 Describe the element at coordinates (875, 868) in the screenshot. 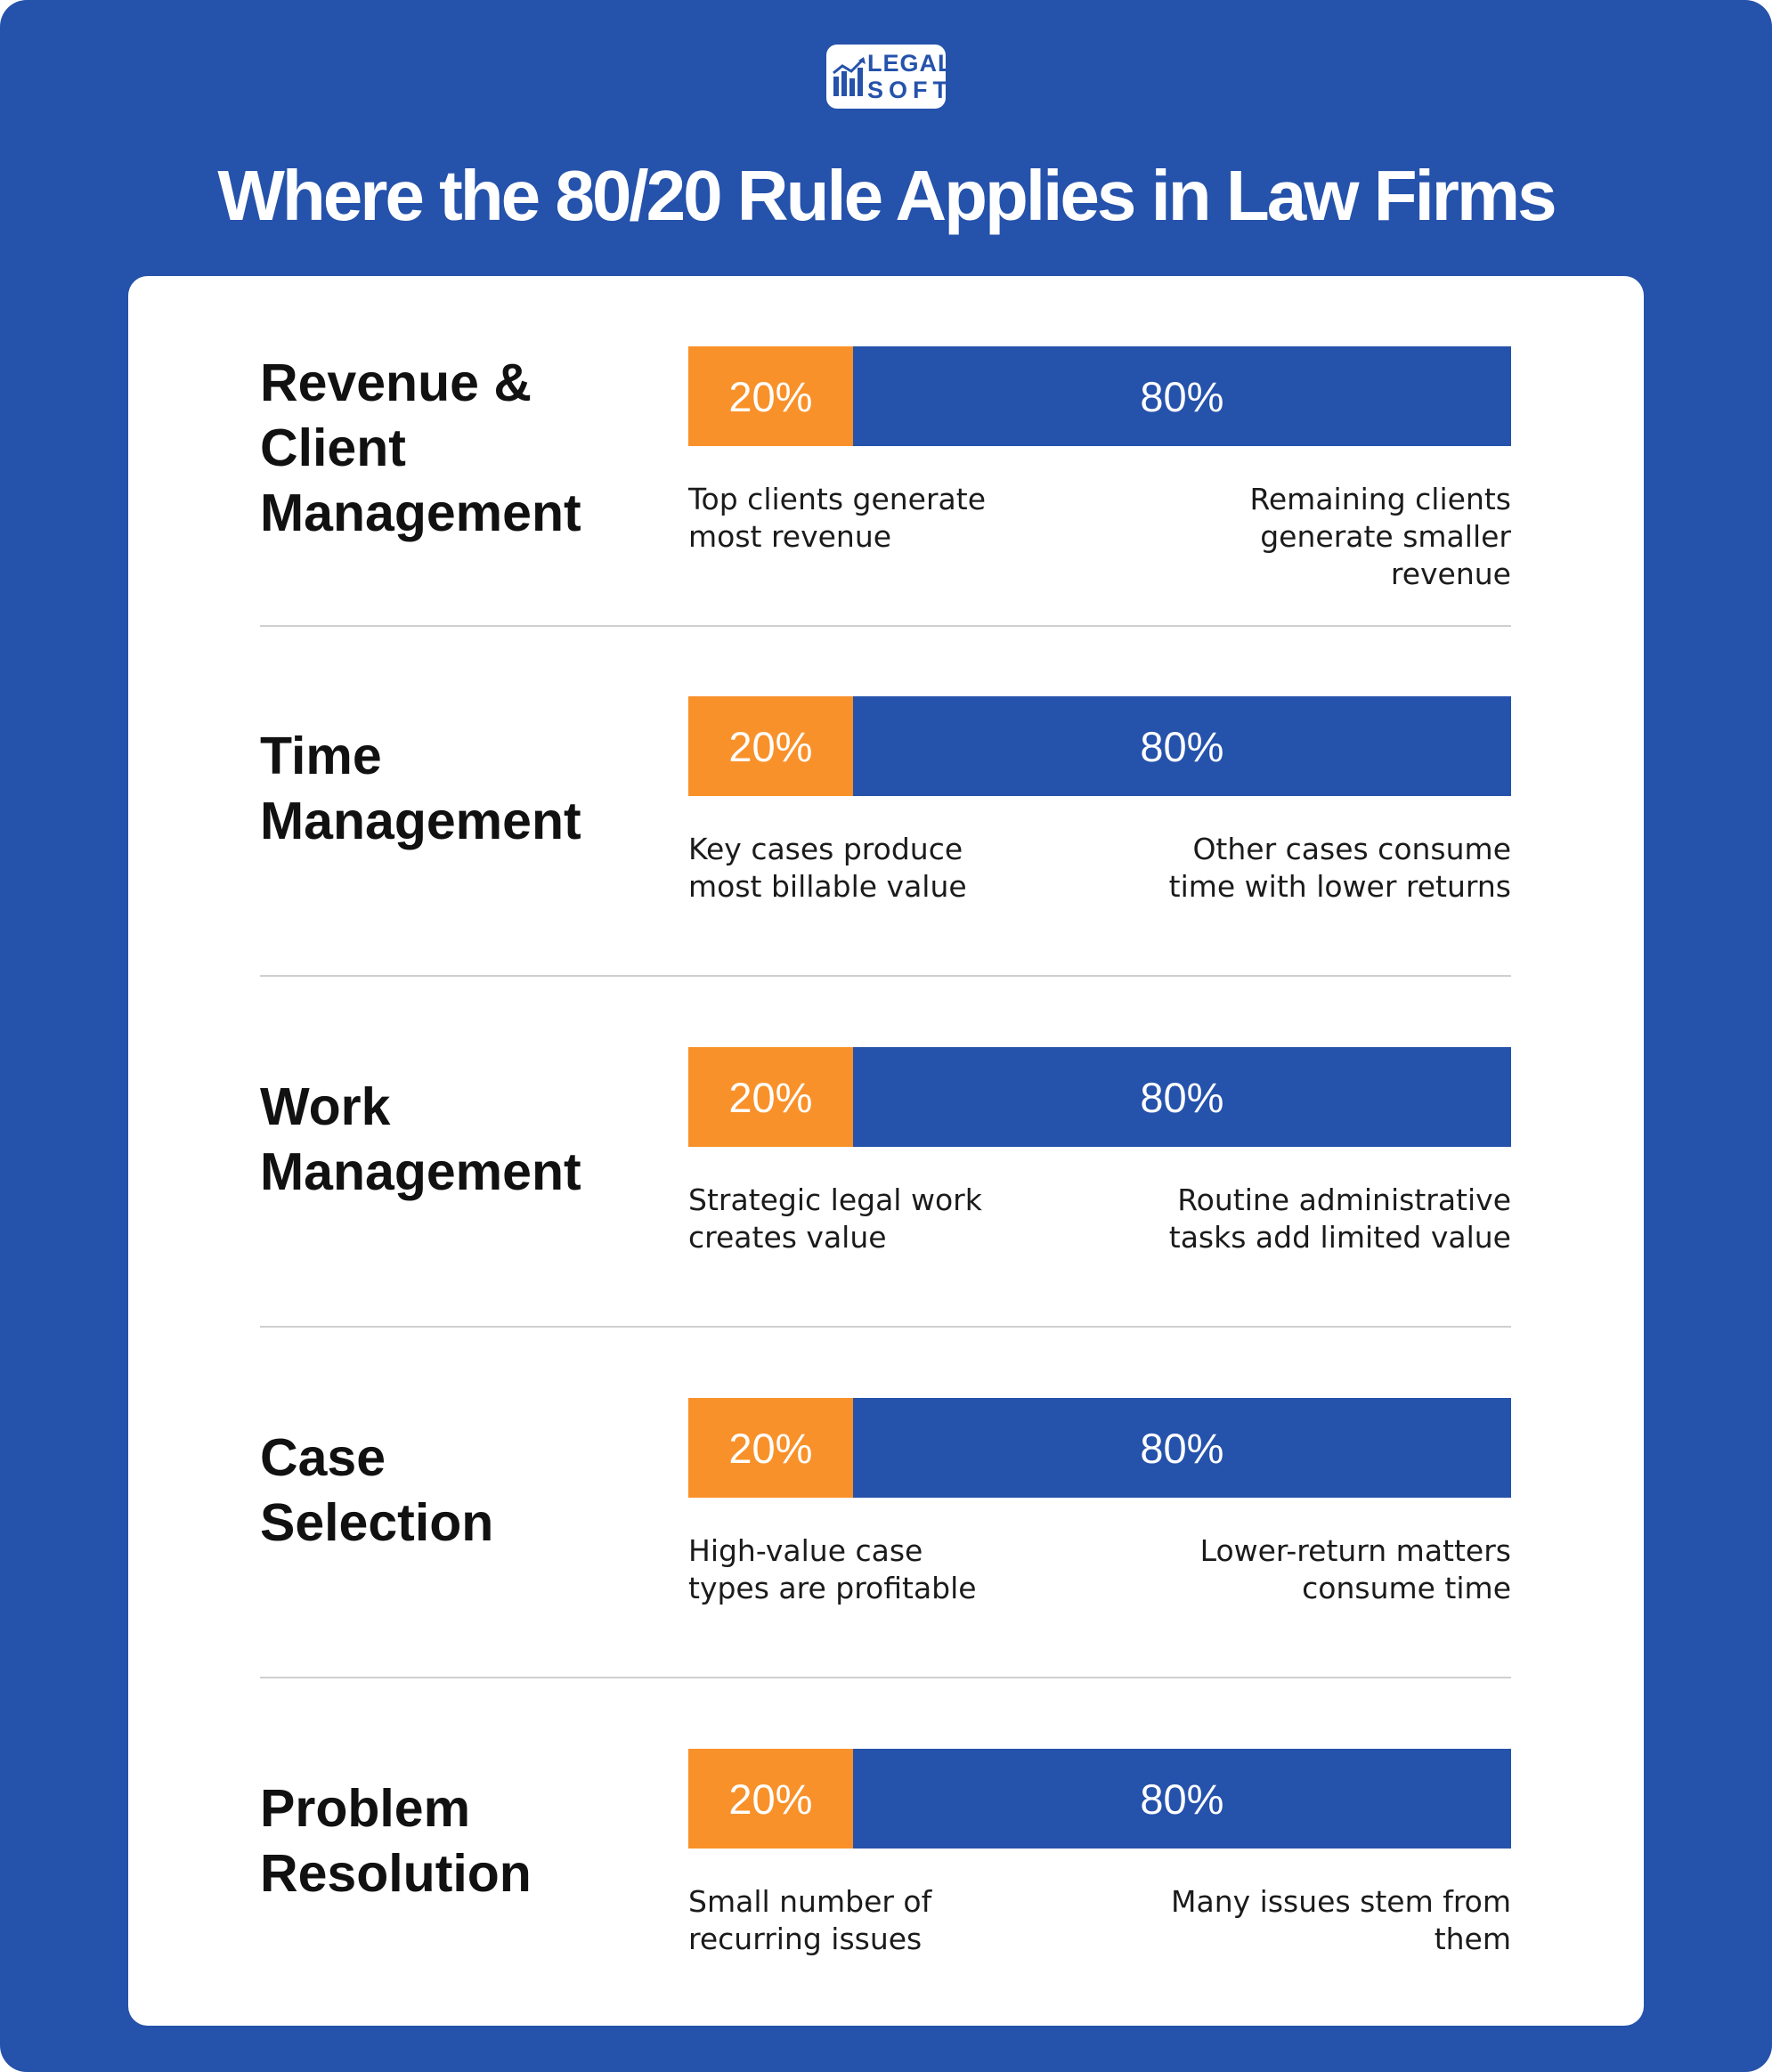

I see `left-description: Key cases produce most billable value` at that location.